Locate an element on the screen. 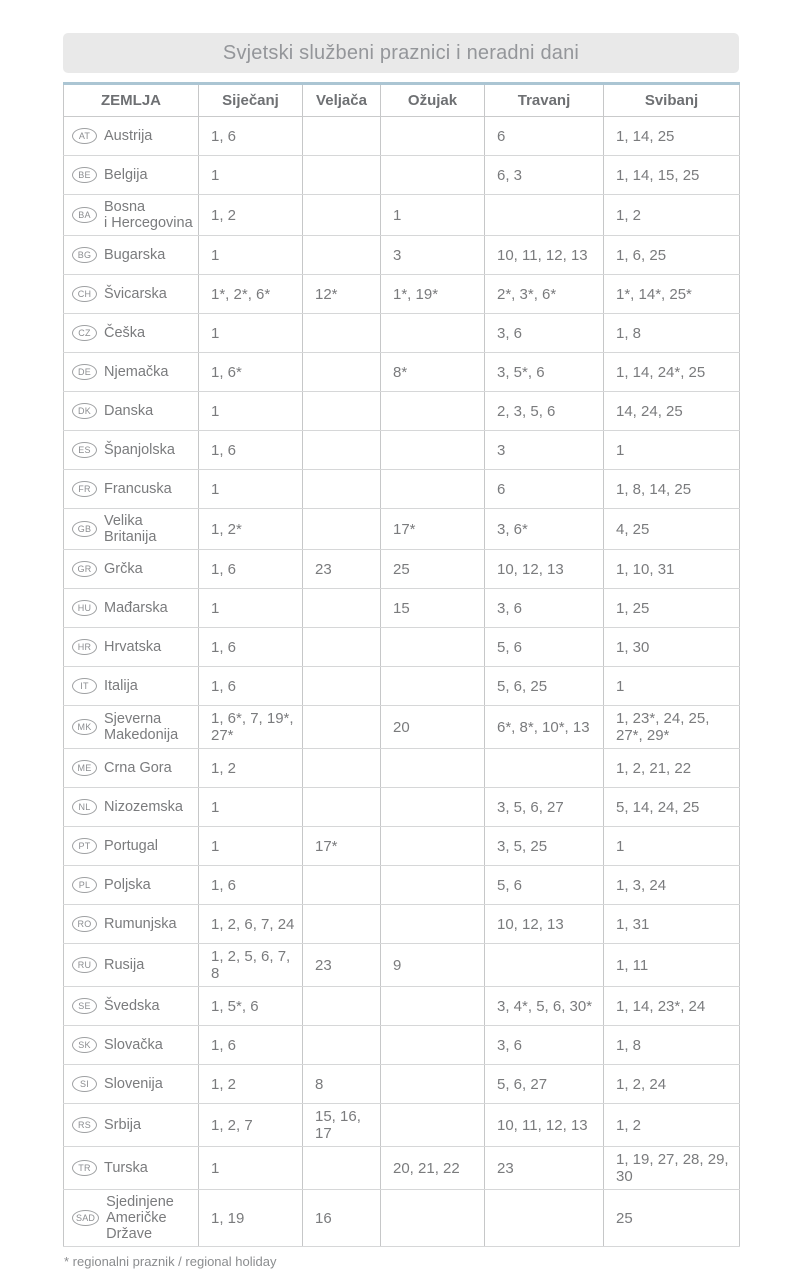  table-row: PL Poljska 1, 6 5, 6 1, 3, 24 is located at coordinates (401, 885).